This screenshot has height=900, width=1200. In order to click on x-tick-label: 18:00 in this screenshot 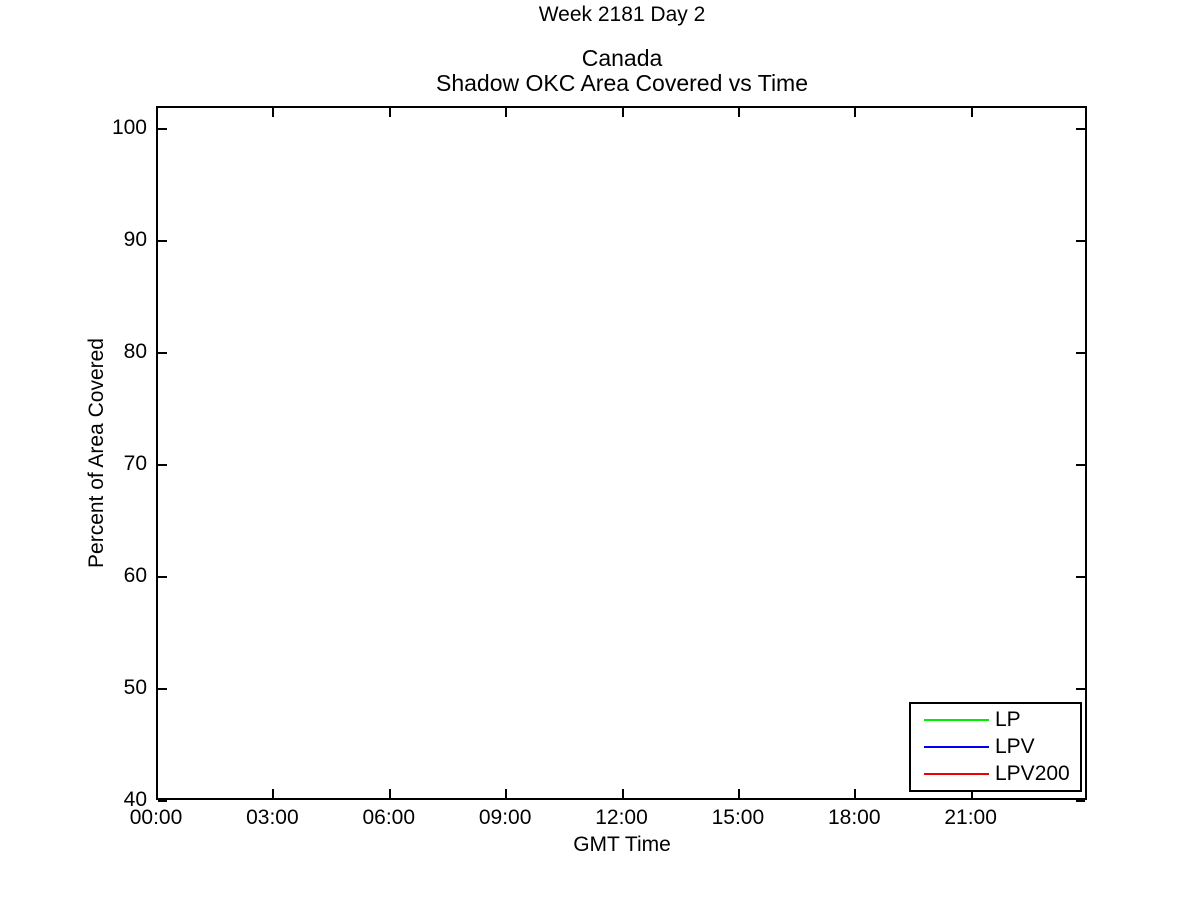, I will do `click(854, 817)`.